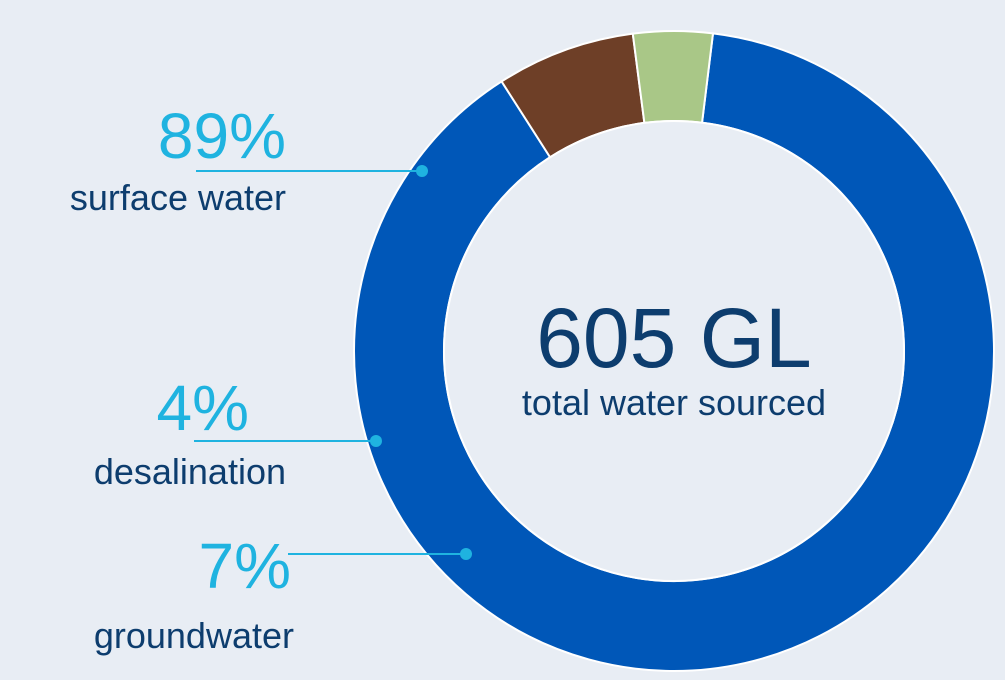 This screenshot has width=1005, height=680. Describe the element at coordinates (673, 77) in the screenshot. I see `desalination-slice` at that location.